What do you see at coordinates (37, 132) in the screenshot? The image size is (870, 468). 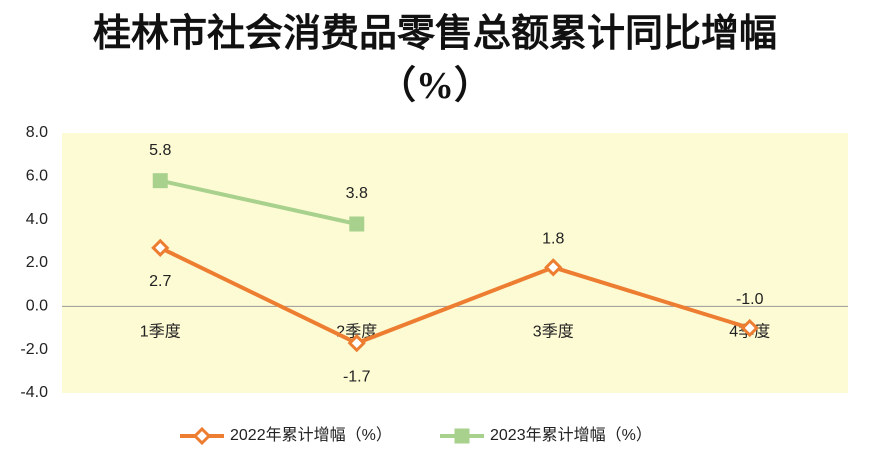 I see `y-tick-label: 8.0` at bounding box center [37, 132].